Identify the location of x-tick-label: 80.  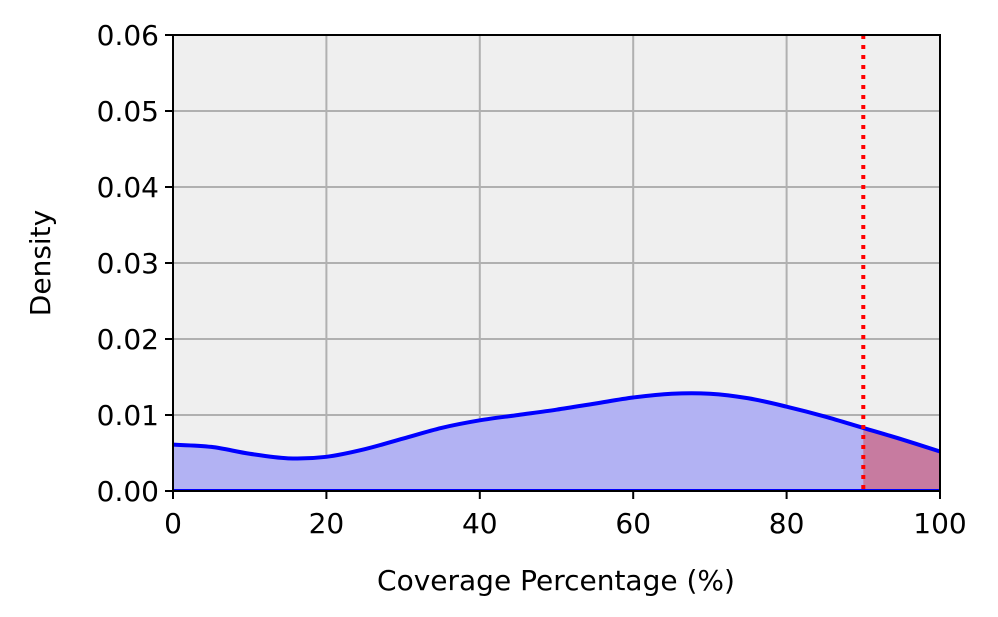
(787, 523).